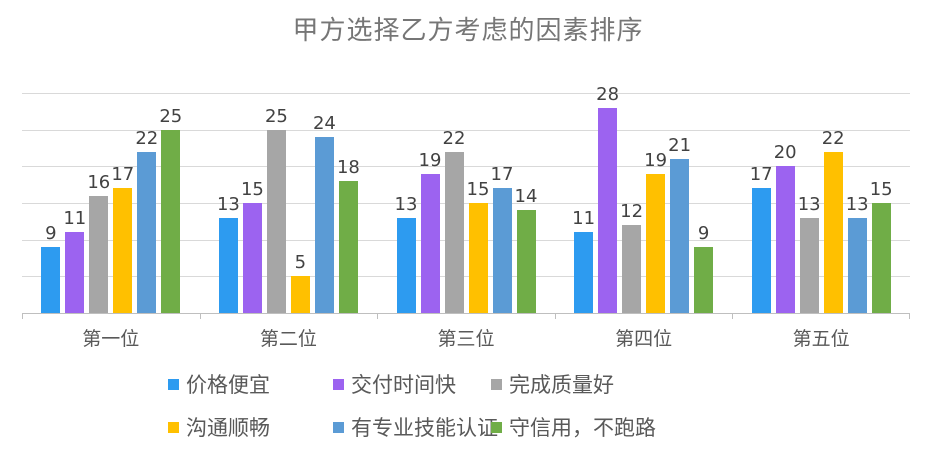 This screenshot has width=936, height=449. I want to click on bar-第四位-有专业技能认证, so click(680, 236).